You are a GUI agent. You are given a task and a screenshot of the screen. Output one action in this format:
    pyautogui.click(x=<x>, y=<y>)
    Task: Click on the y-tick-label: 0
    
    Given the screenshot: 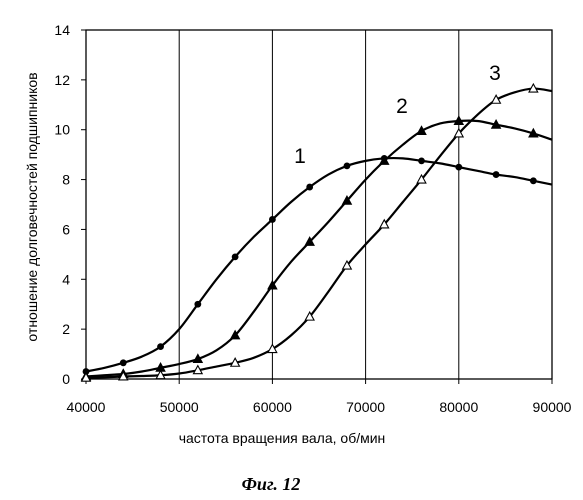 What is the action you would take?
    pyautogui.click(x=66, y=379)
    